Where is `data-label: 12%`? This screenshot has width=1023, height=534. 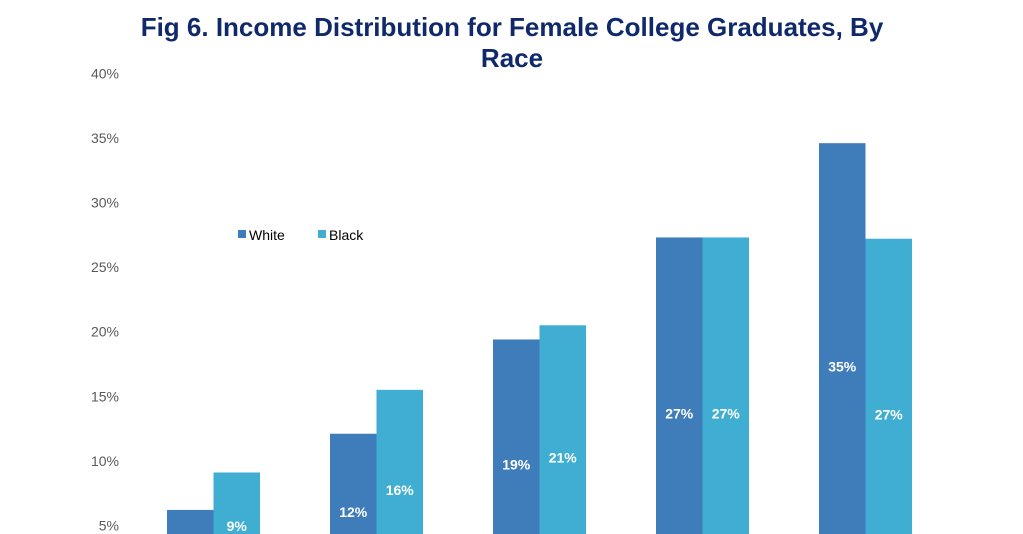 data-label: 12% is located at coordinates (353, 512).